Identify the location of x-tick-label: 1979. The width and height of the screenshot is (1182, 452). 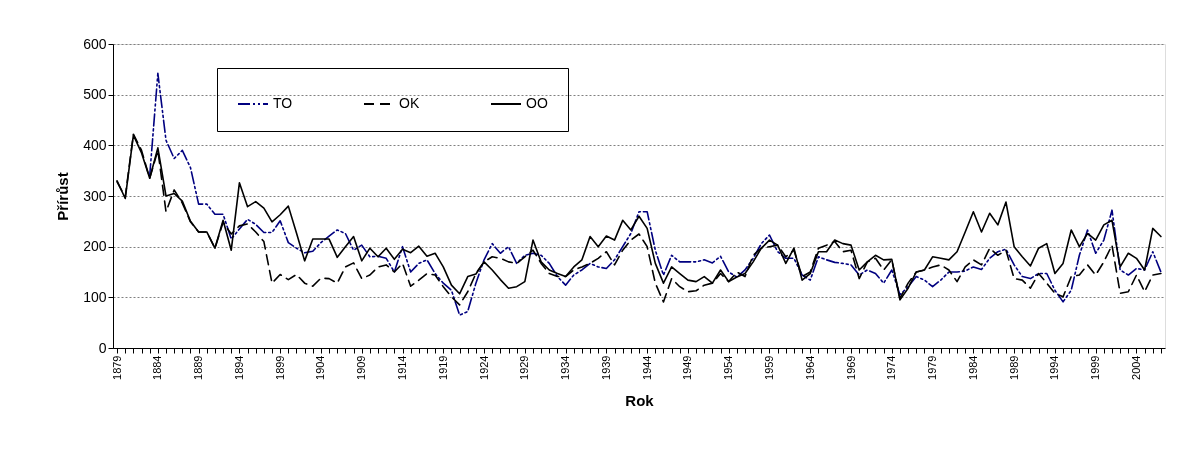
(932, 367).